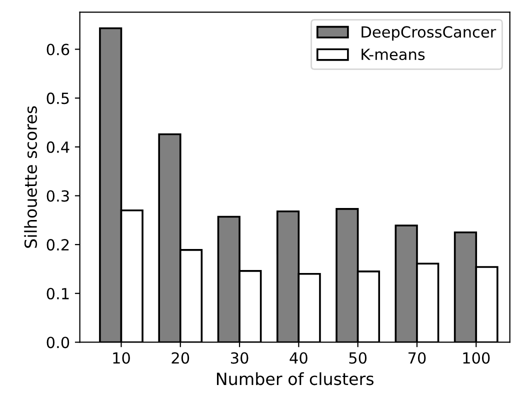 The width and height of the screenshot is (515, 405). I want to click on y-tick-label: 0.2, so click(57, 245).